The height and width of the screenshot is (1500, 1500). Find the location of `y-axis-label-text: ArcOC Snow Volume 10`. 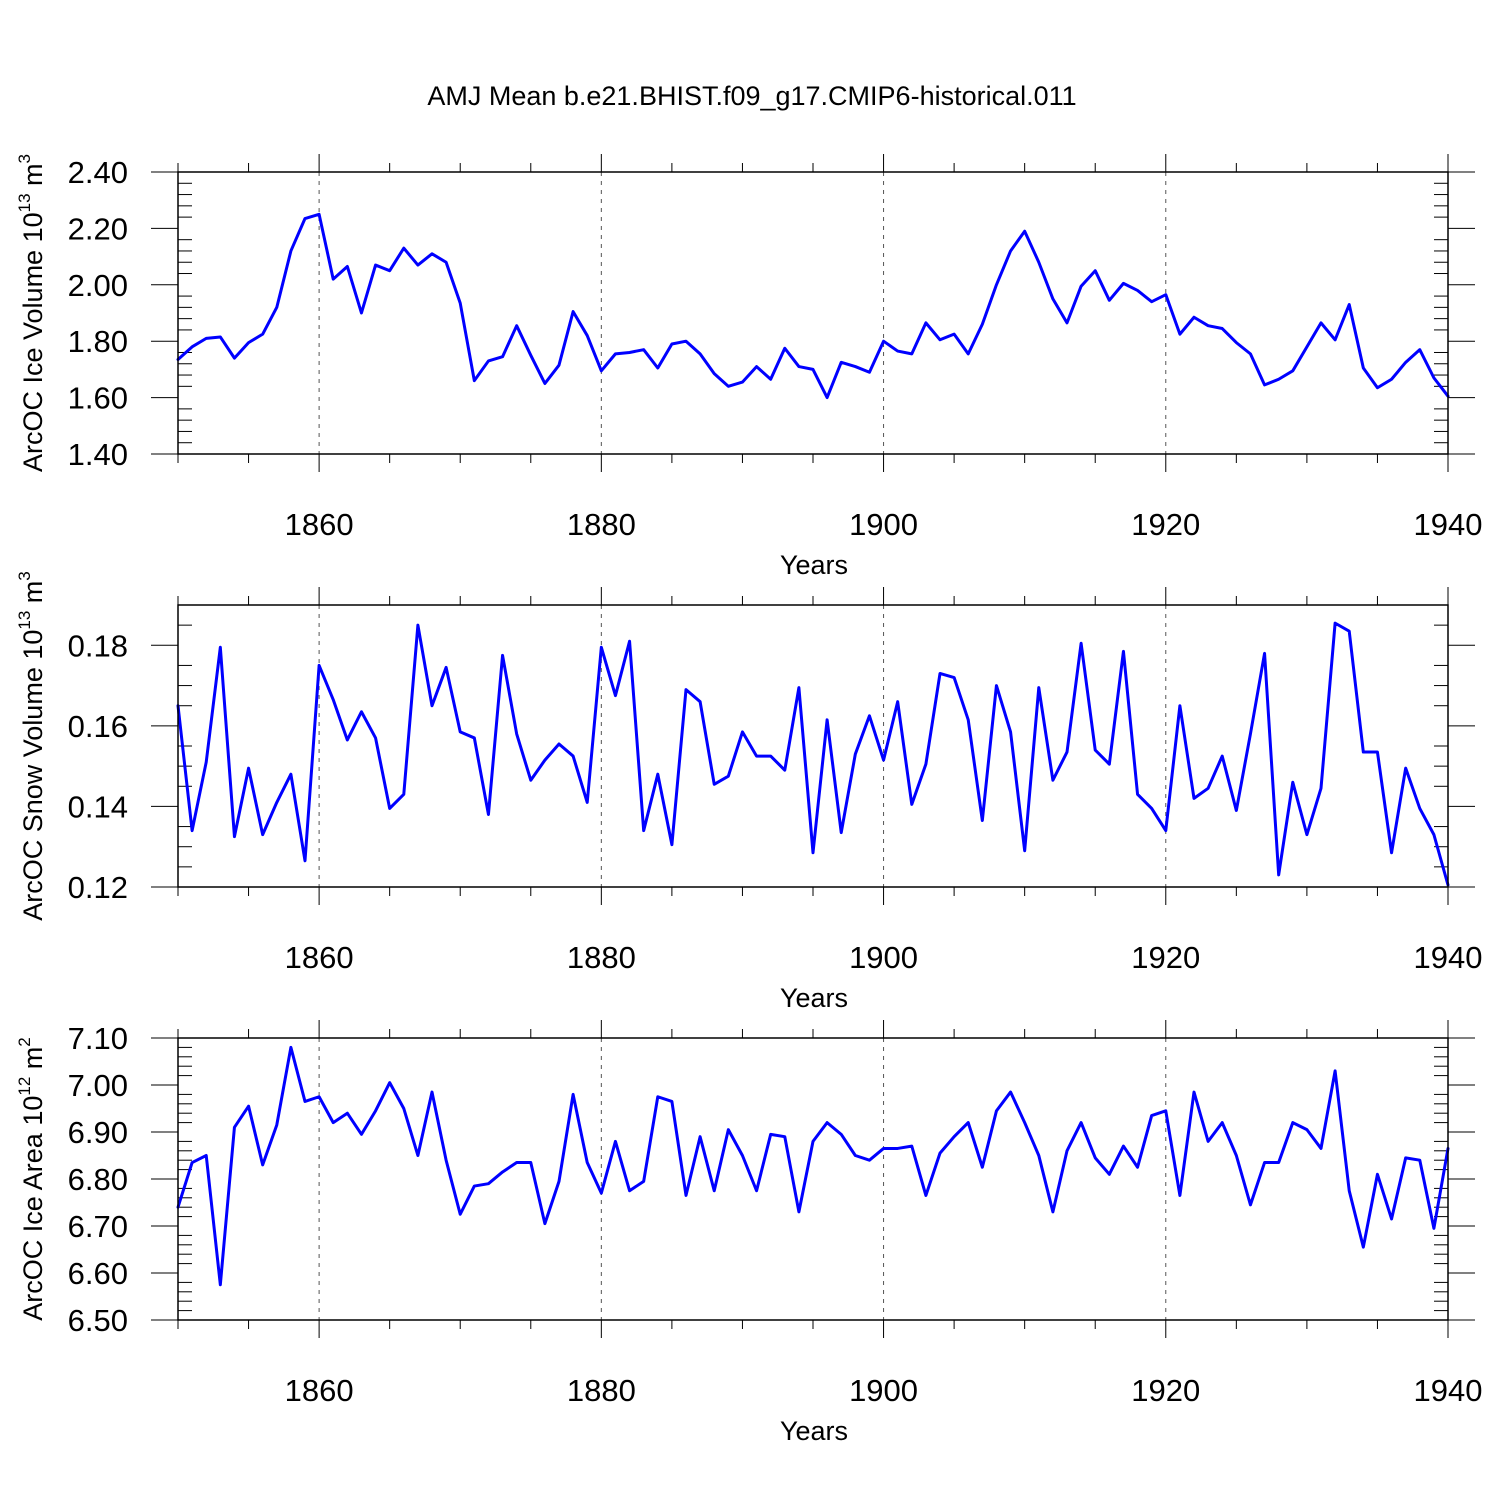

y-axis-label-text: ArcOC Snow Volume 10 is located at coordinates (33, 775).